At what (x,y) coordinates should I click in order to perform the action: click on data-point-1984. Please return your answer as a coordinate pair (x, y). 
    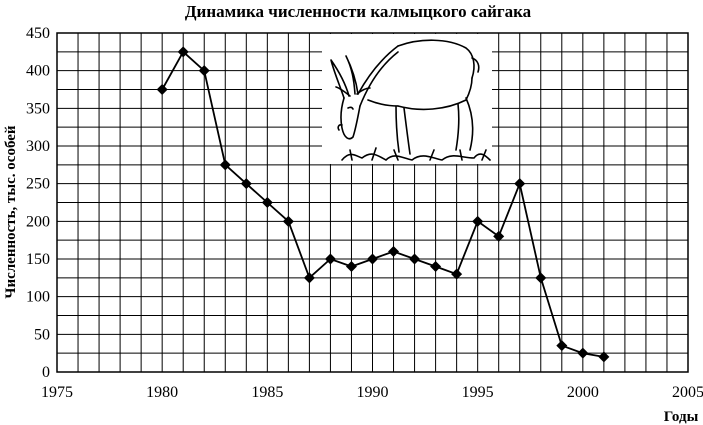
    Looking at the image, I should click on (246, 184).